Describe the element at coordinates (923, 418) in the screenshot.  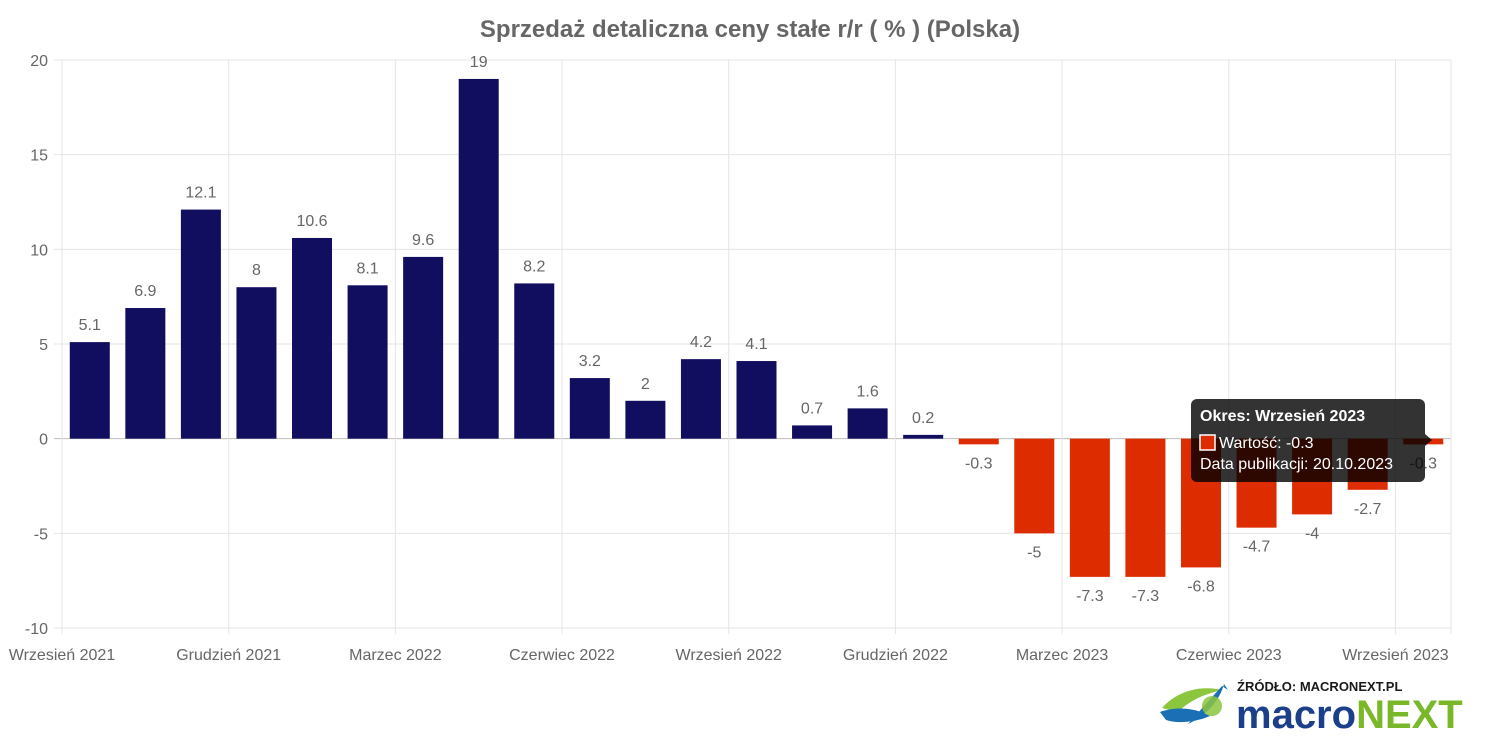
I see `data-label: 0.2` at that location.